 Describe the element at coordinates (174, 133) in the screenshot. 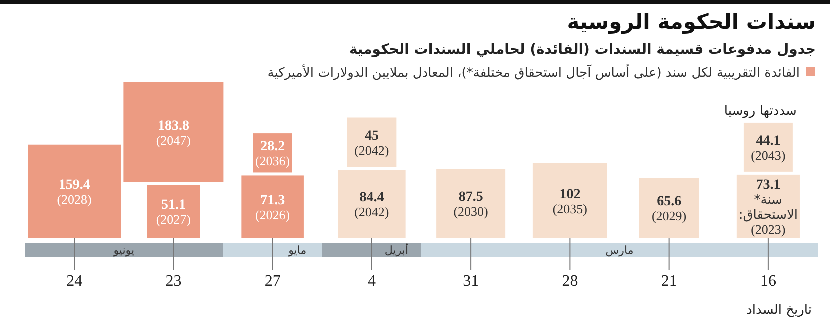

I see `data-label: 183.8 (2047)` at that location.